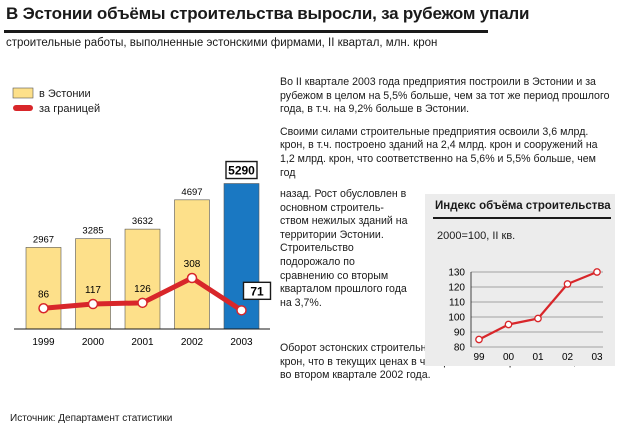 The image size is (622, 432). Describe the element at coordinates (523, 206) in the screenshot. I see `index-chart-title: Индекс объёма строительства` at that location.